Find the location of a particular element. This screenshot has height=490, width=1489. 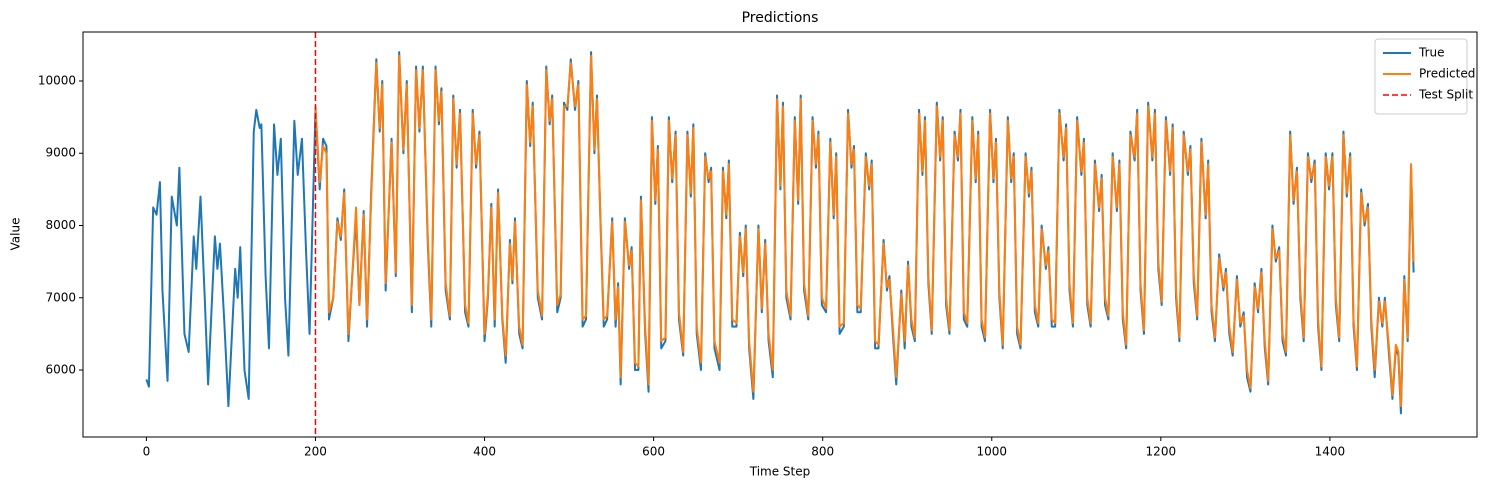

y-tick-label: 8000 is located at coordinates (60, 225).